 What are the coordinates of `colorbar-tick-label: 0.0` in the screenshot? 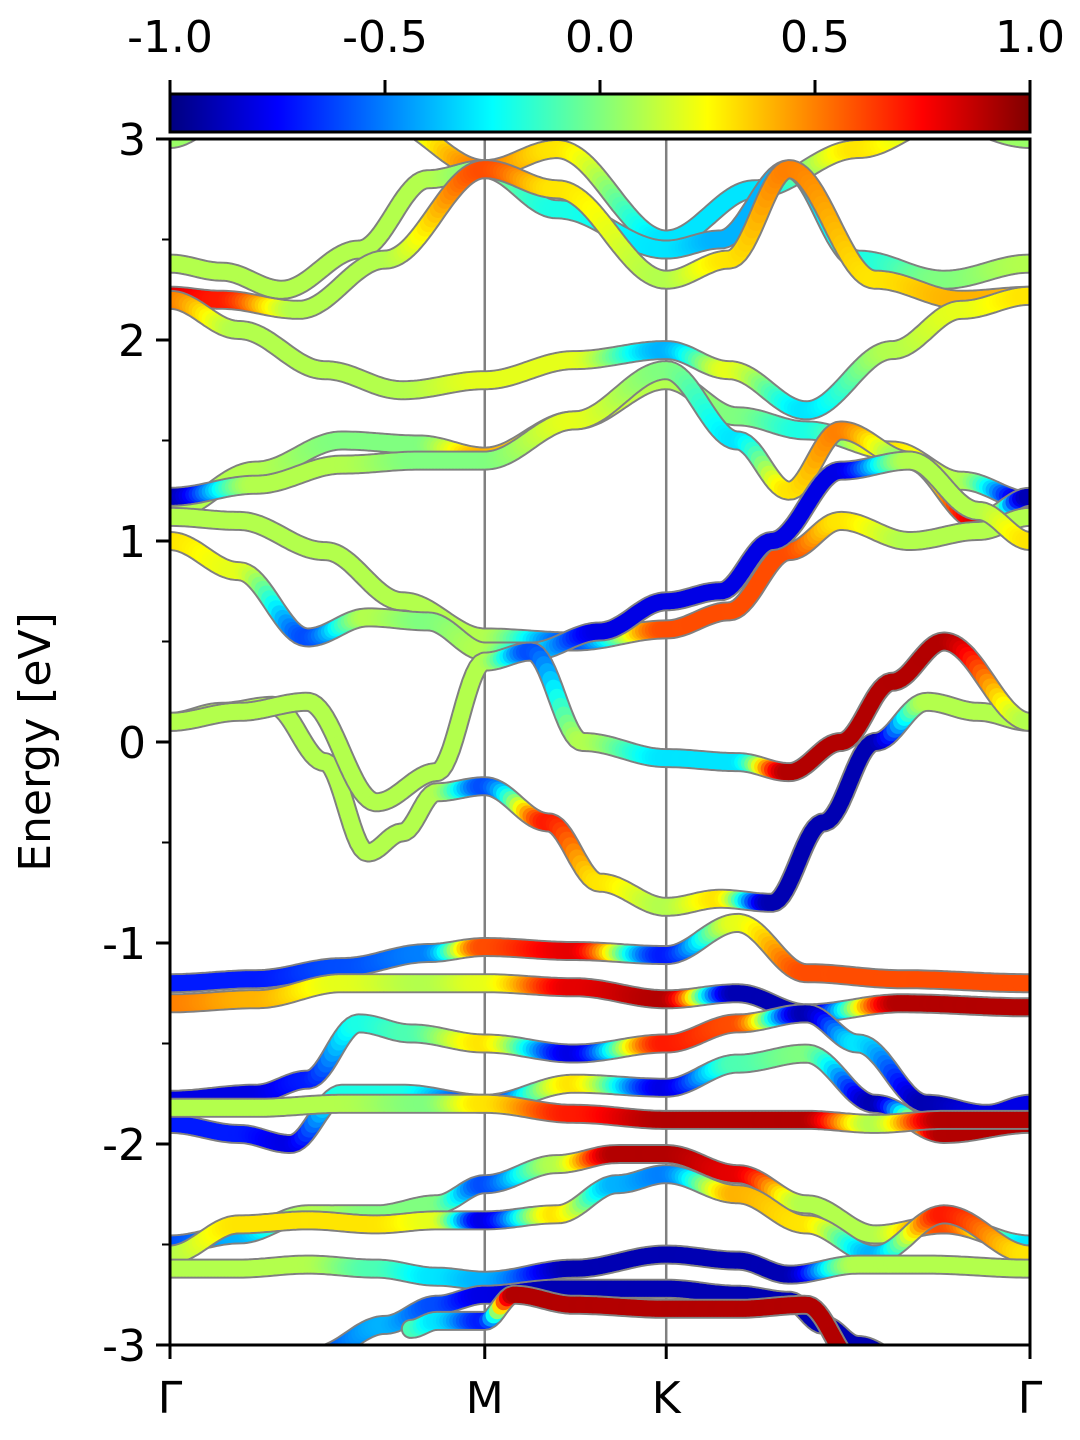 It's located at (600, 37).